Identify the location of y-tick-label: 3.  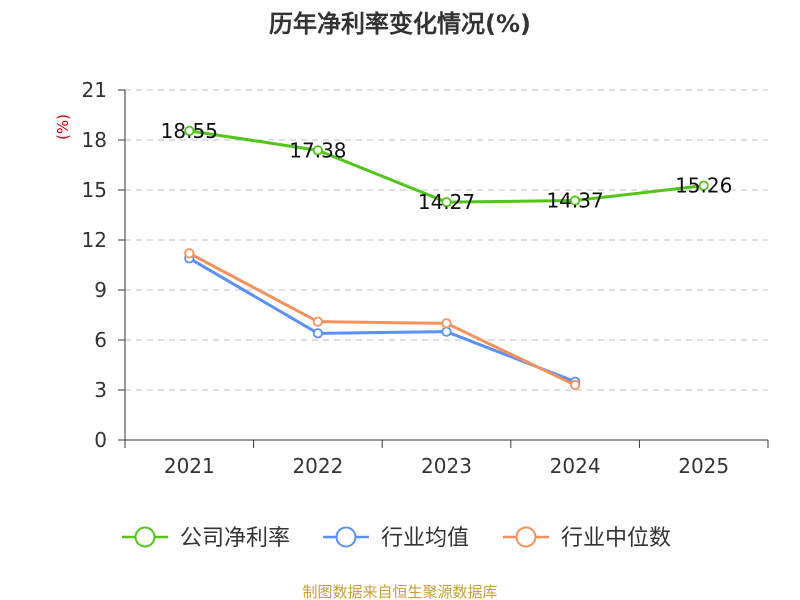
(100, 390).